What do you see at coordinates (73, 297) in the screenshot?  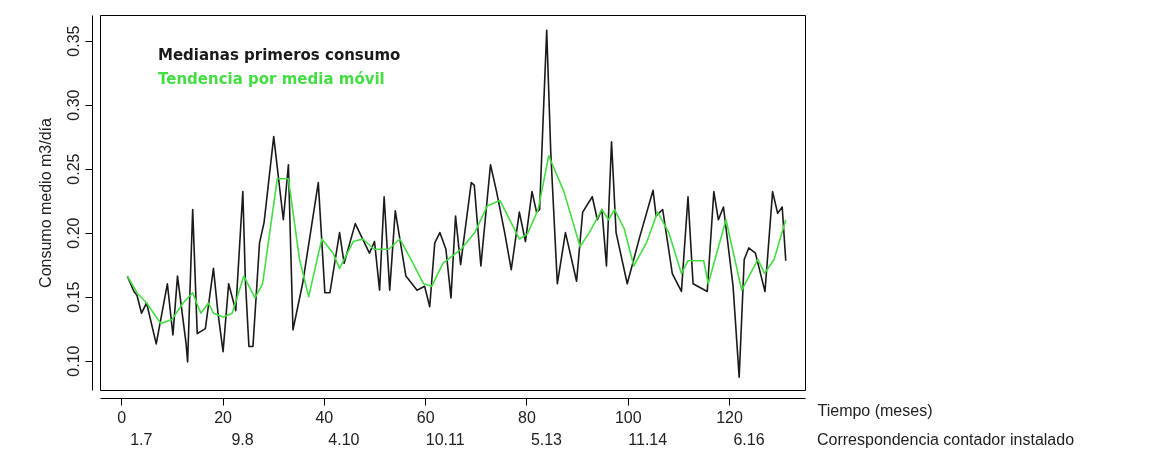 I see `y-tick-label: 0.15` at bounding box center [73, 297].